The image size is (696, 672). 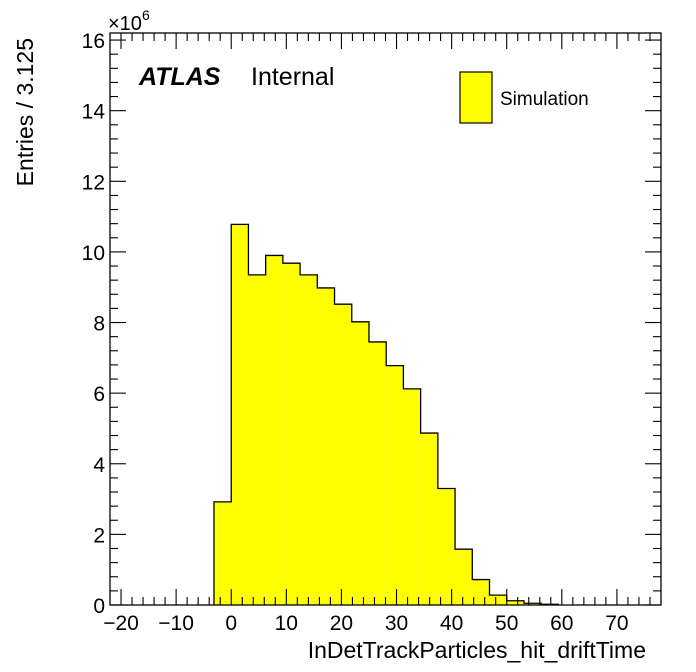 I want to click on x-tick-labels: −20 −10 0 10 20 30 40 50 60 70, so click(x=365, y=623).